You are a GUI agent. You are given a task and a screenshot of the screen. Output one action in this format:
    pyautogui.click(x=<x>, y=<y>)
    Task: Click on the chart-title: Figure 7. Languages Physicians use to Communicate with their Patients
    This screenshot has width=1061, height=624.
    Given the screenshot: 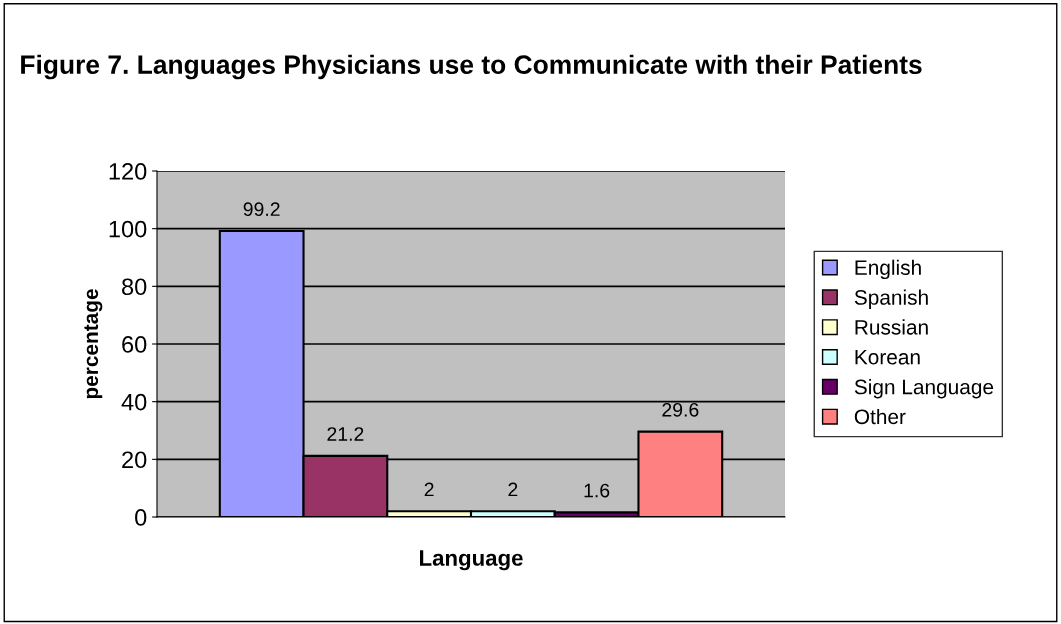 What is the action you would take?
    pyautogui.click(x=471, y=67)
    